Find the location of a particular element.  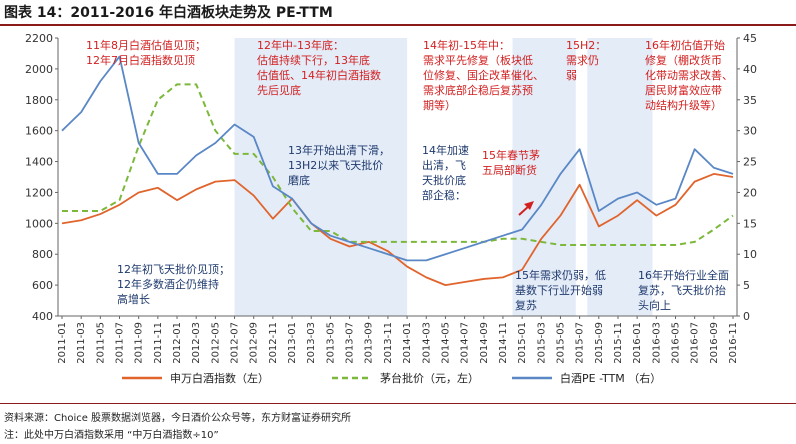

right-tick-label: 15 is located at coordinates (750, 223).